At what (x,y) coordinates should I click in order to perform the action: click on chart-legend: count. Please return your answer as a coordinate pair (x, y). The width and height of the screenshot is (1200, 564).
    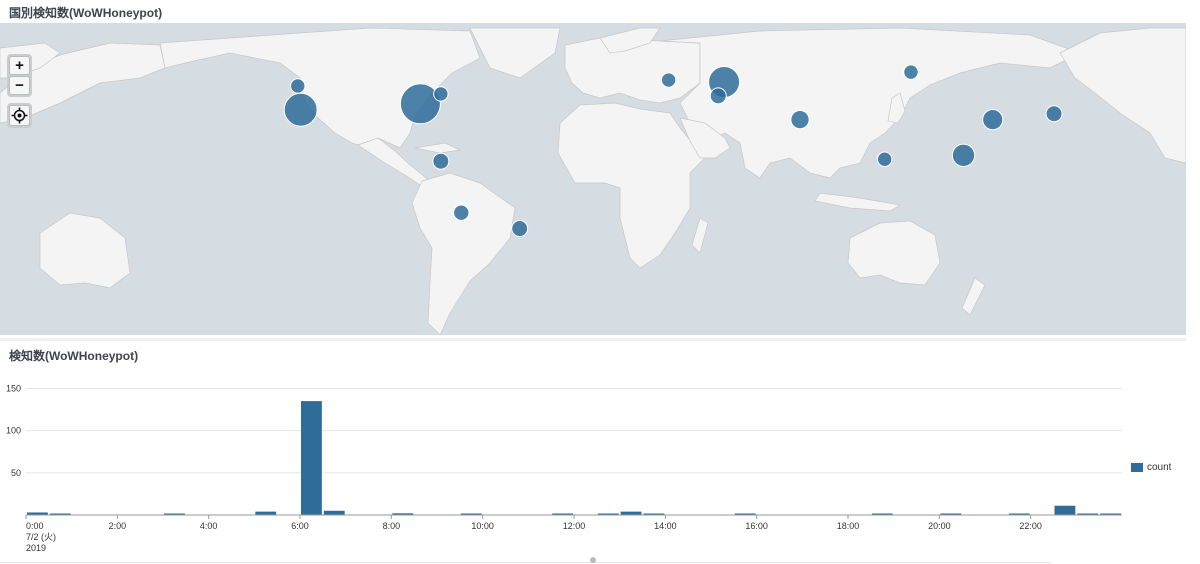
    Looking at the image, I should click on (1151, 467).